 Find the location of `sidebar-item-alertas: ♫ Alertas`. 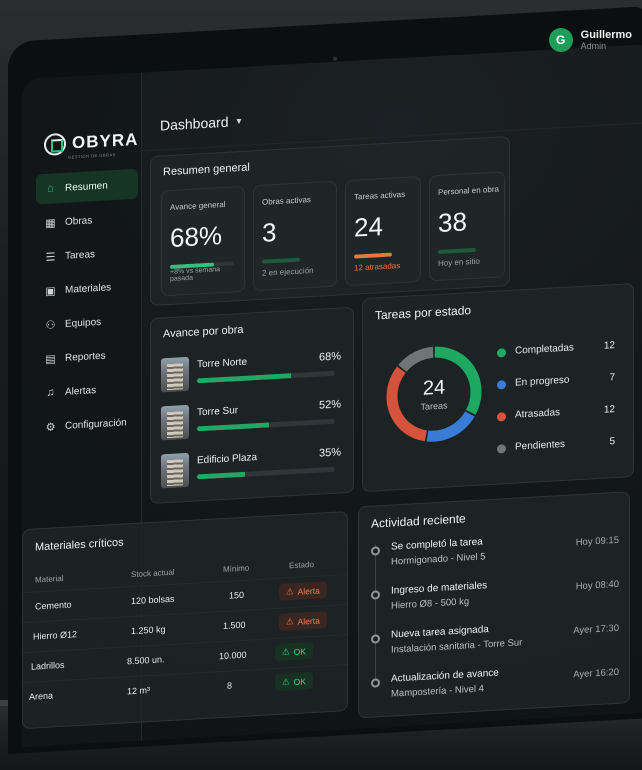

sidebar-item-alertas: ♫ Alertas is located at coordinates (87, 391).